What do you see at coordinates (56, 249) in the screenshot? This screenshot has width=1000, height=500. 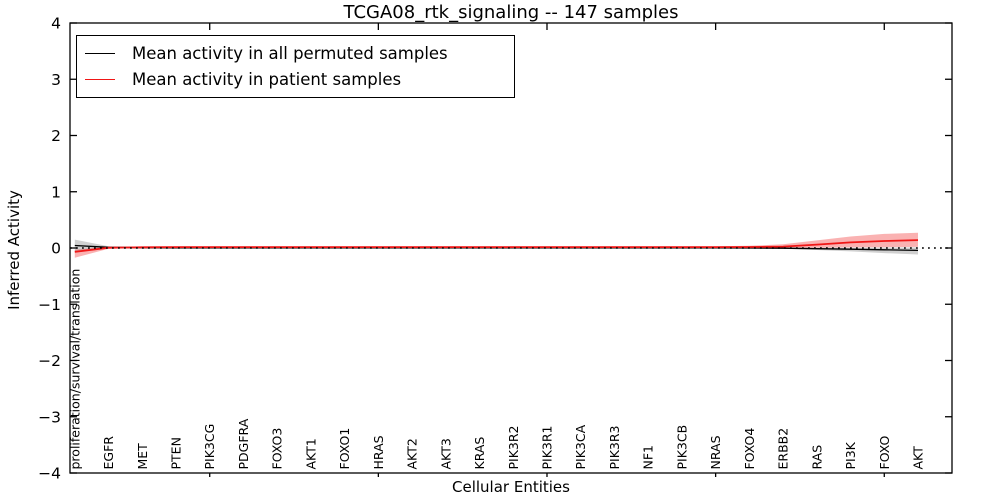 I see `y-tick-label: 0` at bounding box center [56, 249].